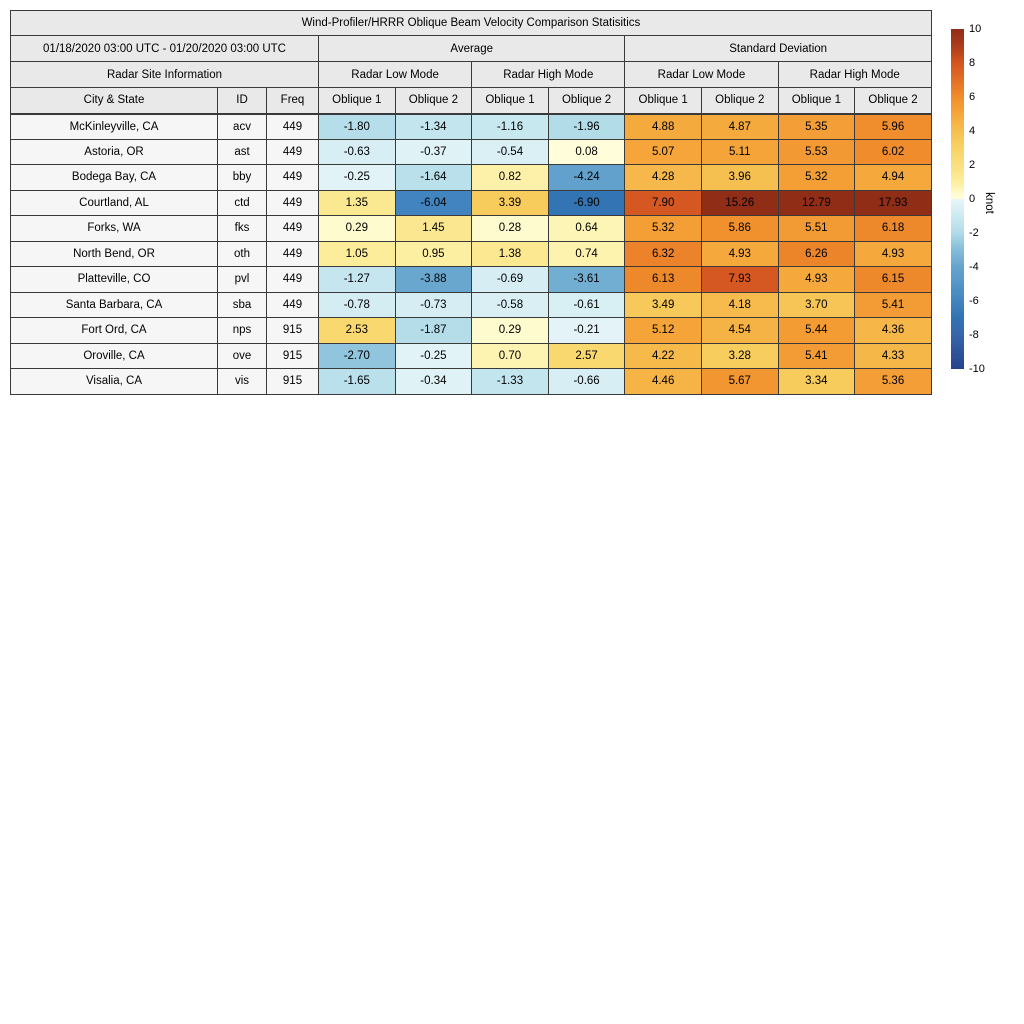 The width and height of the screenshot is (1024, 1024). Describe the element at coordinates (893, 151) in the screenshot. I see `value-cell: 6.02` at that location.